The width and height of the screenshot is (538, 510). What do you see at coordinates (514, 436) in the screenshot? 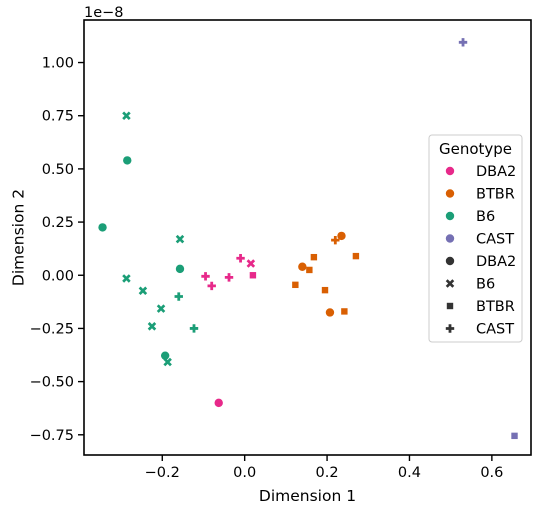
I see `data-point-cast-square` at bounding box center [514, 436].